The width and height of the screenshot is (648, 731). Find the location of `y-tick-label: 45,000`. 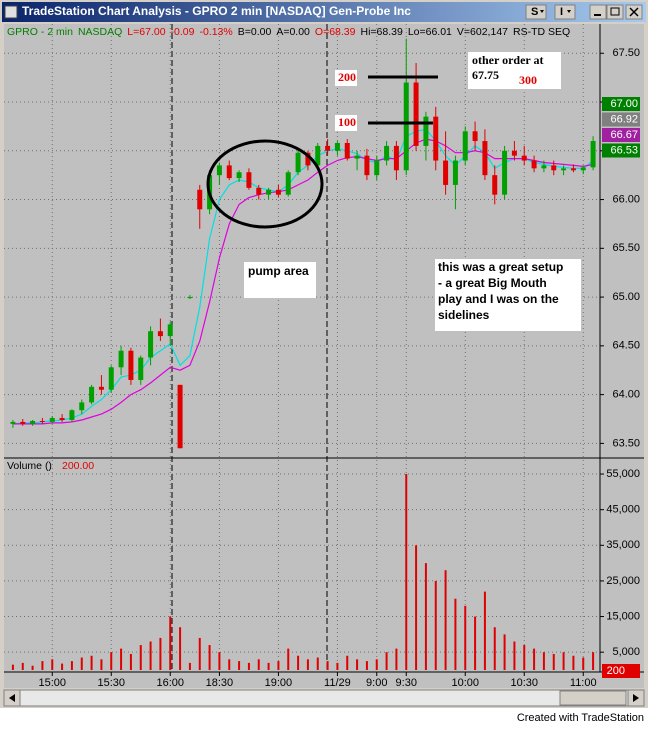

y-tick-label: 45,000 is located at coordinates (623, 510).